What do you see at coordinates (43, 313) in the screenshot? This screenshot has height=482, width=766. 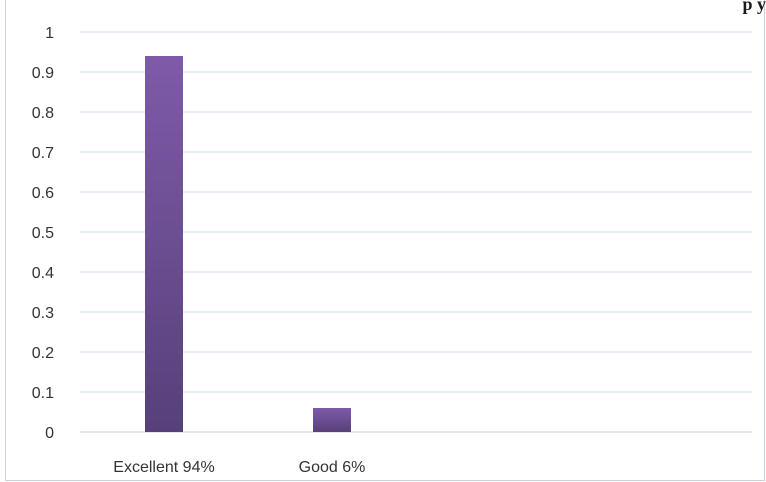 I see `y-tick-label: 0.3` at bounding box center [43, 313].